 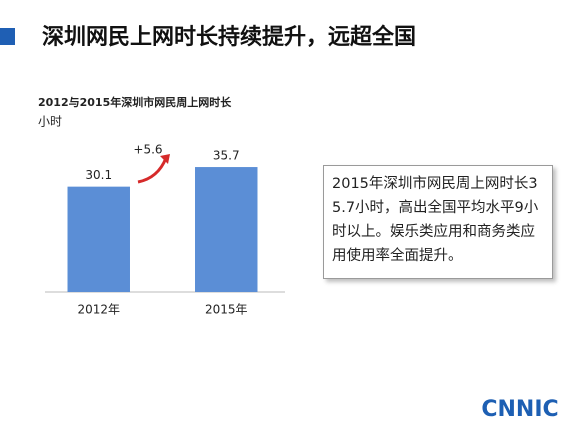 I want to click on chart-title: 2012与2015年深圳市网民周上网时长, so click(x=135, y=102).